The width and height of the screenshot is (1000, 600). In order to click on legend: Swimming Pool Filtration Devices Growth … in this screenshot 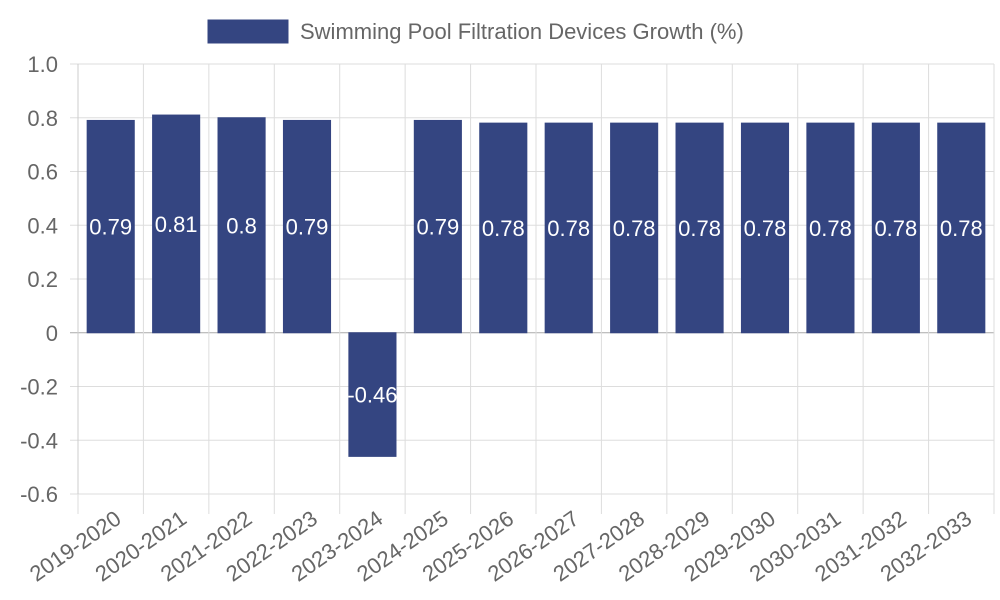, I will do `click(475, 31)`.